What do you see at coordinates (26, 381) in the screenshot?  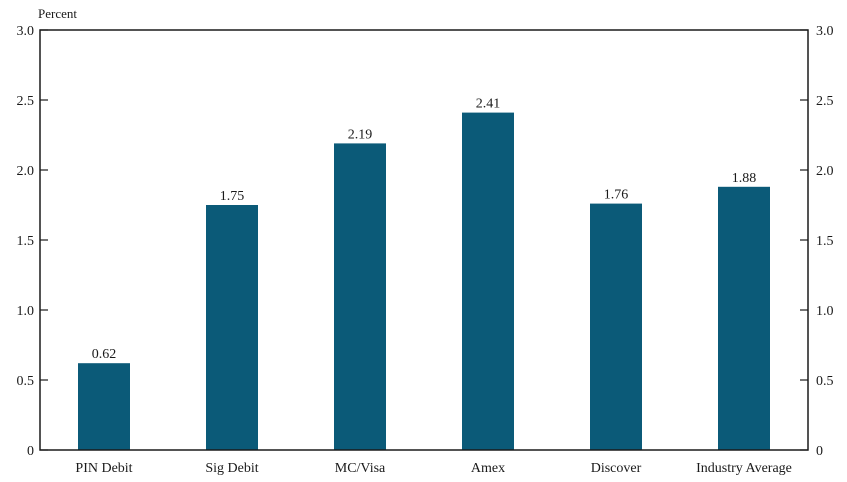 I see `y-tick-left-label-1: 0.5` at bounding box center [26, 381].